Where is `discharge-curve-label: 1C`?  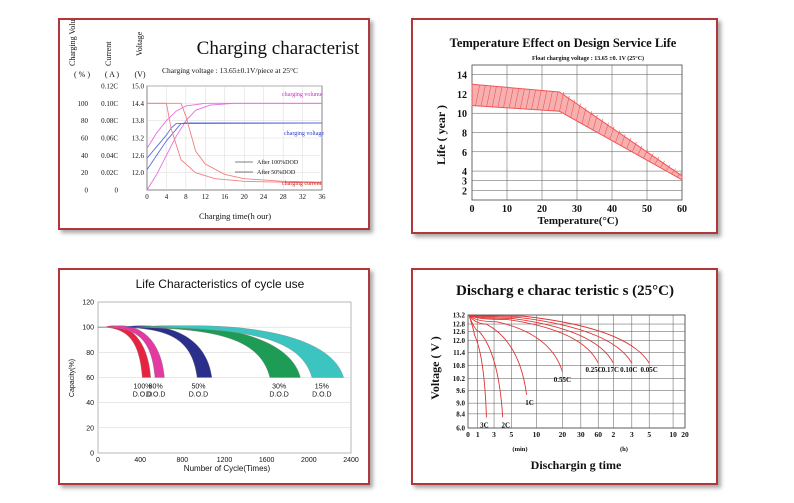 discharge-curve-label: 1C is located at coordinates (529, 403).